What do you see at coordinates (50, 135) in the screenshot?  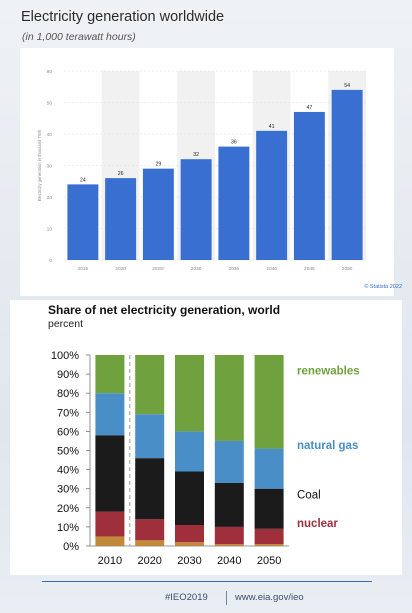 I see `y-tick-label: 40` at bounding box center [50, 135].